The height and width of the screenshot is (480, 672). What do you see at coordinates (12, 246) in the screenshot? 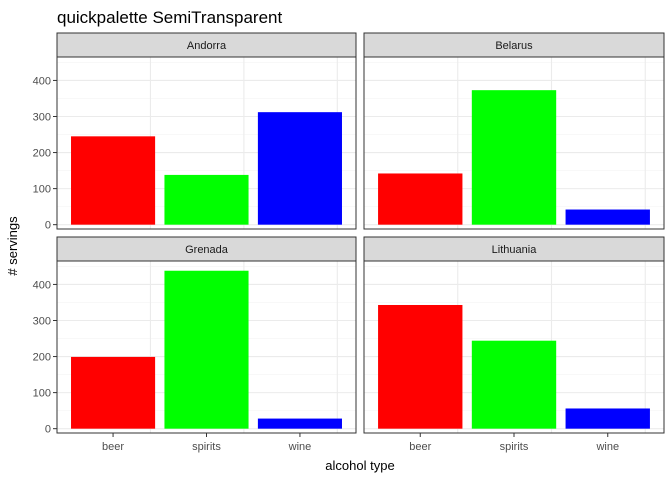
I see `y-axis-title: # servings` at bounding box center [12, 246].